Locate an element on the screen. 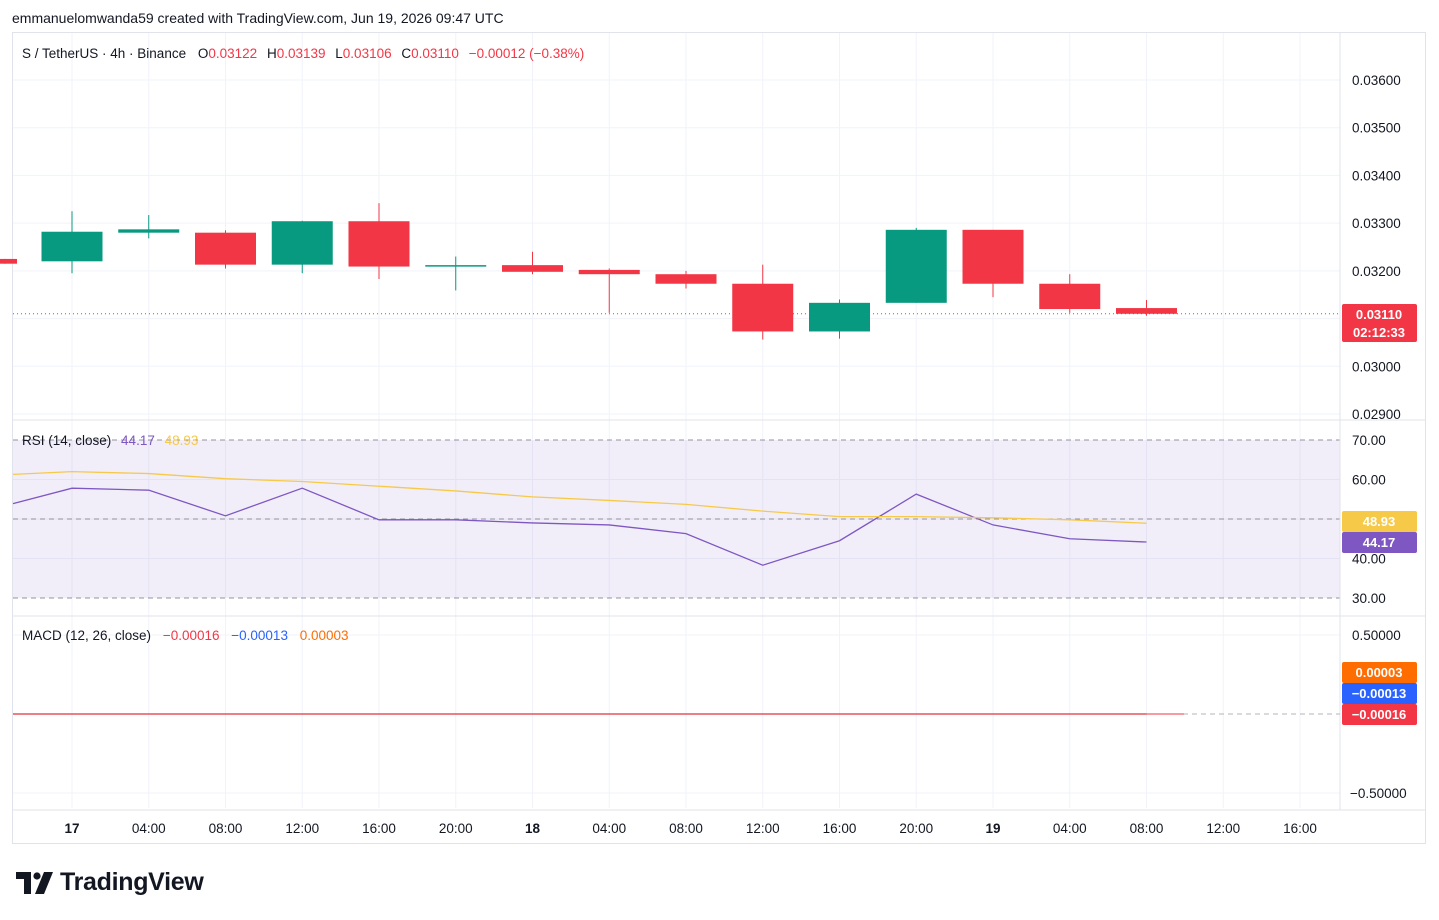  macd-hist-tag-text: −0.00016 is located at coordinates (1379, 714).